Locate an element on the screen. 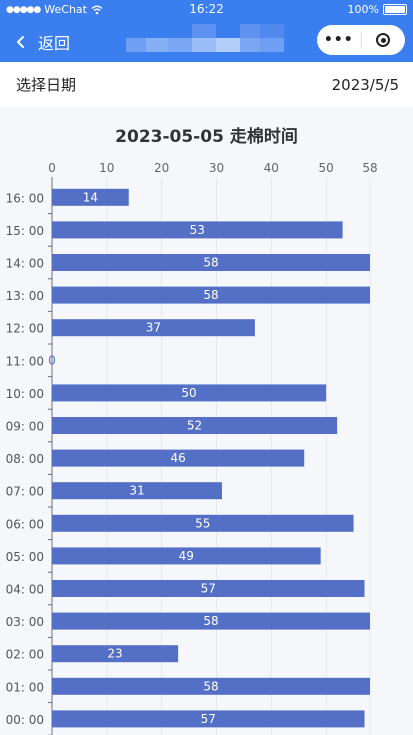  date-picker-row: 选择日期 2023/5/5 is located at coordinates (206, 84).